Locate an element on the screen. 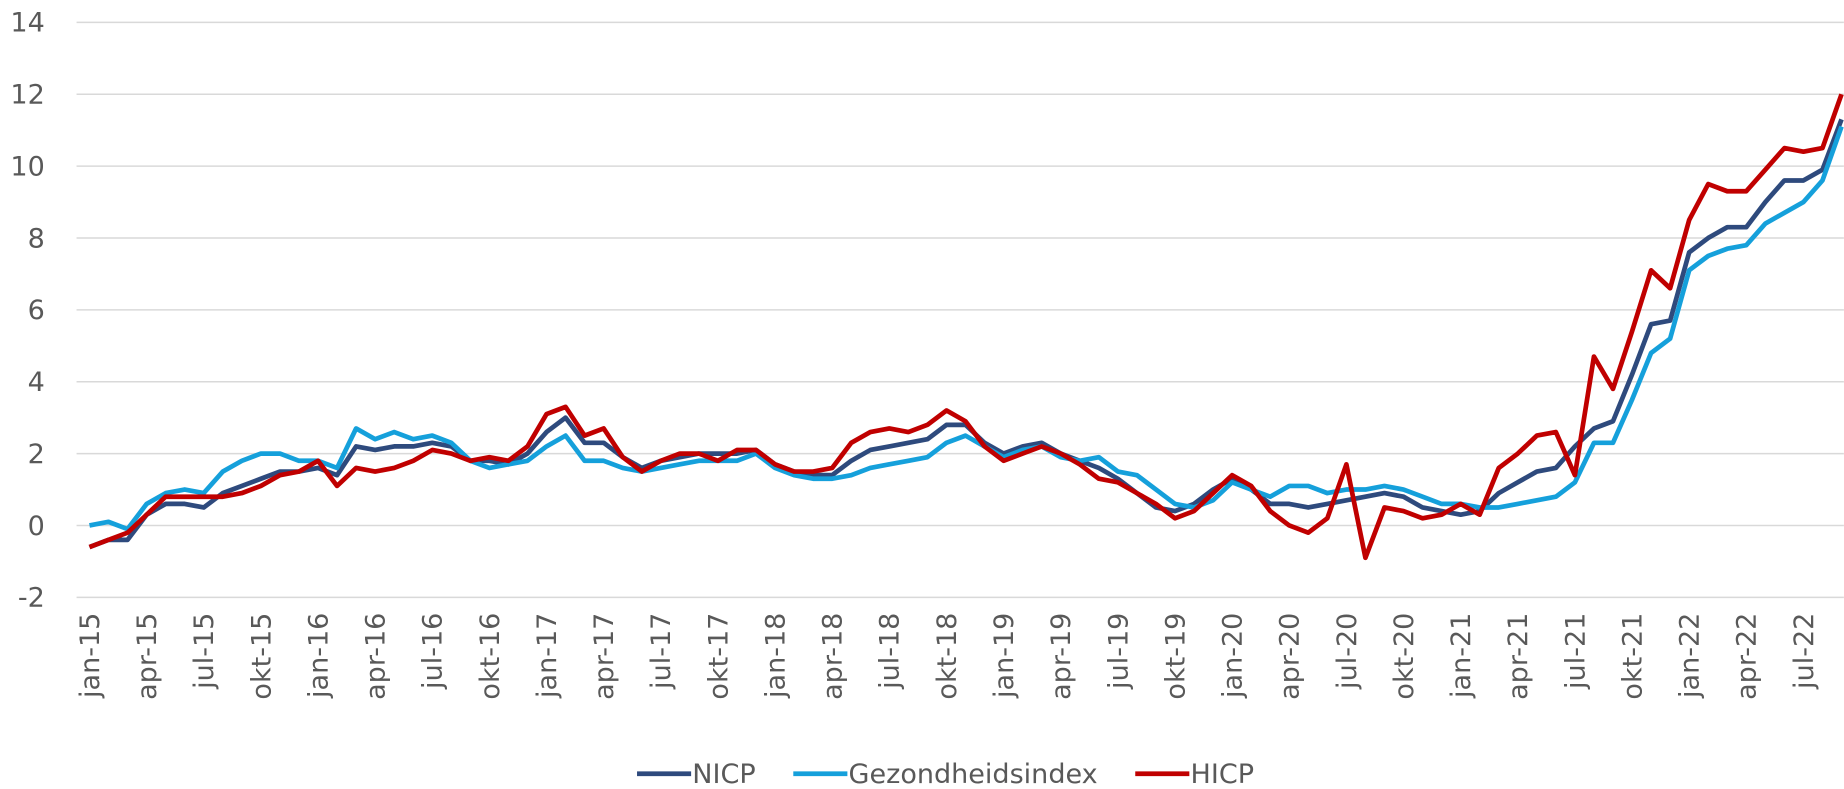 The height and width of the screenshot is (789, 1844). x-tick-label: jul-21 is located at coordinates (1575, 651).